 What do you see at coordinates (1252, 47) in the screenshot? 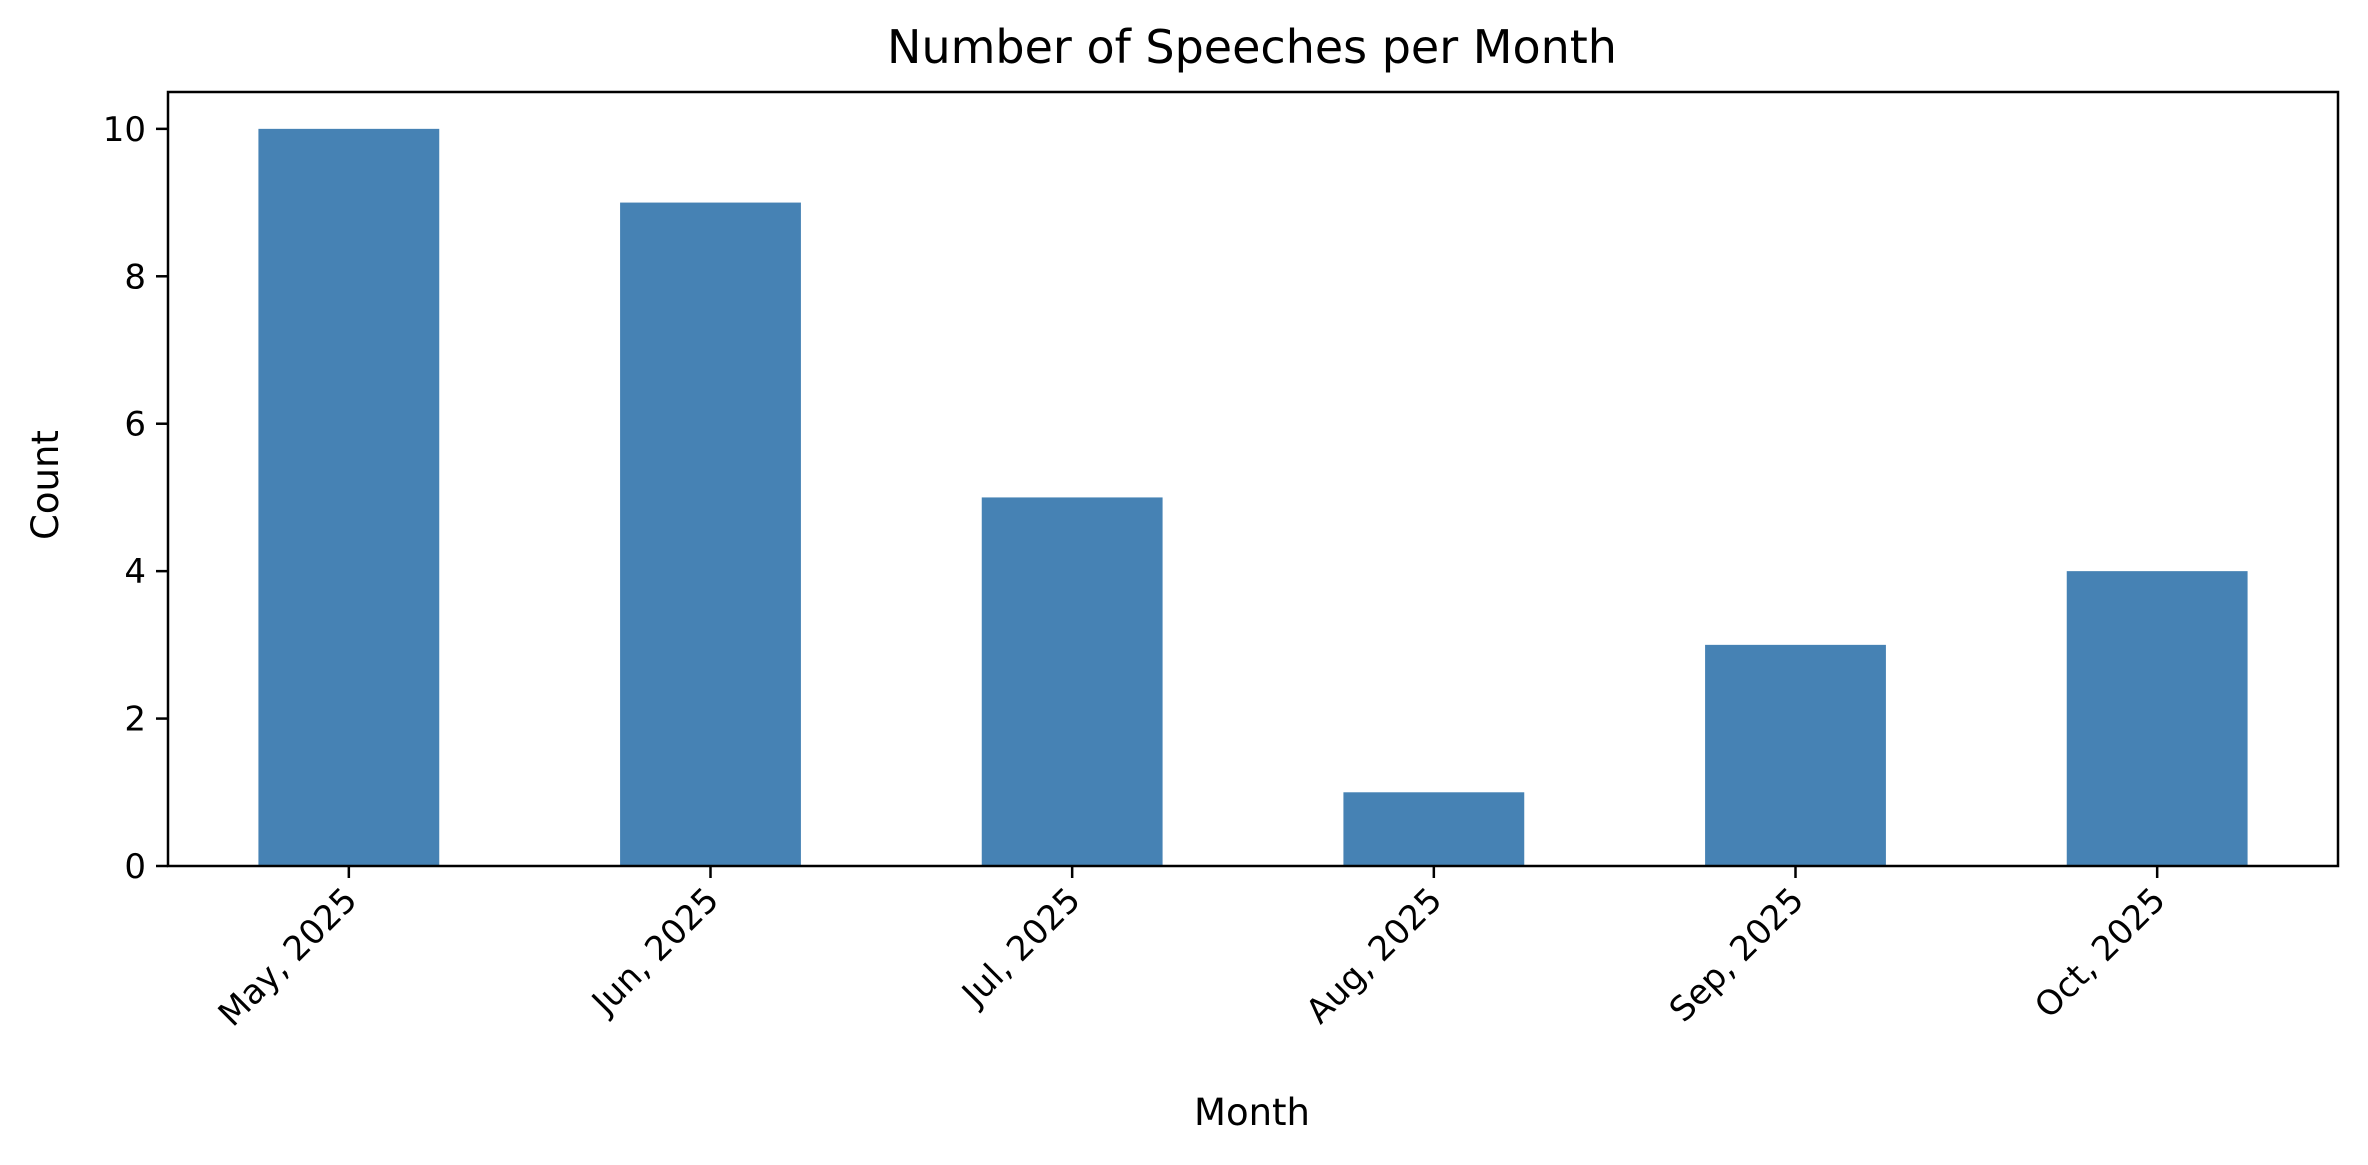
I see `chart-title: Number of Speeches per Month` at bounding box center [1252, 47].